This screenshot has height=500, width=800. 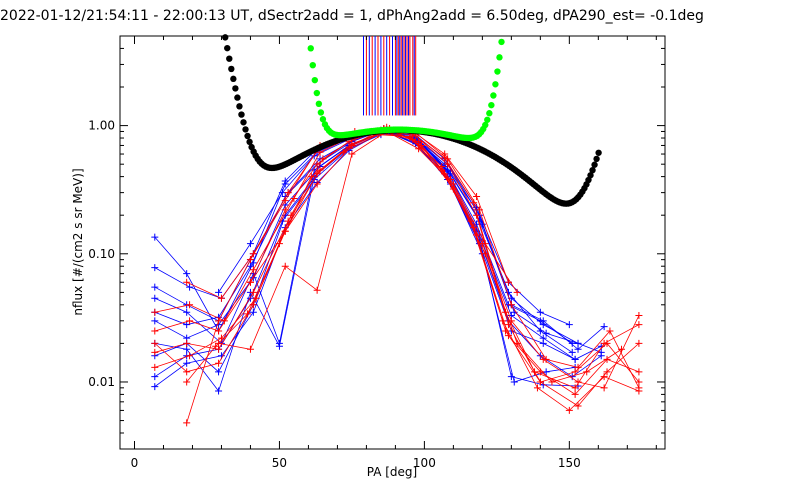 I want to click on x-tick-label: 0, so click(x=135, y=463).